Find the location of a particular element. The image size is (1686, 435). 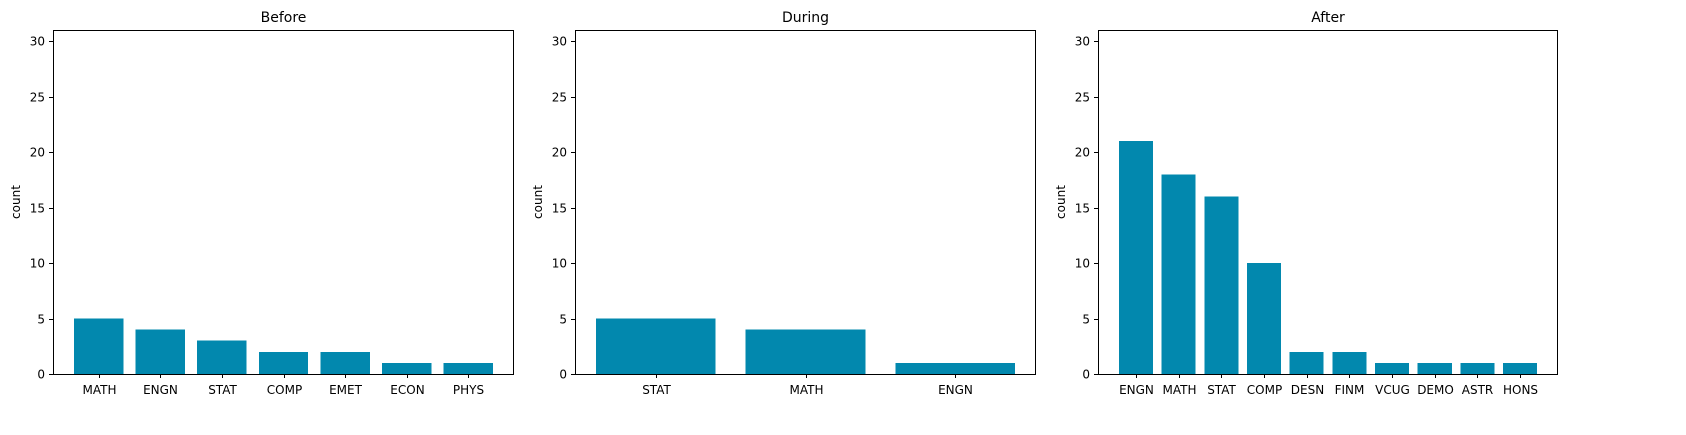

y-tick-label-during: 20 is located at coordinates (559, 153).